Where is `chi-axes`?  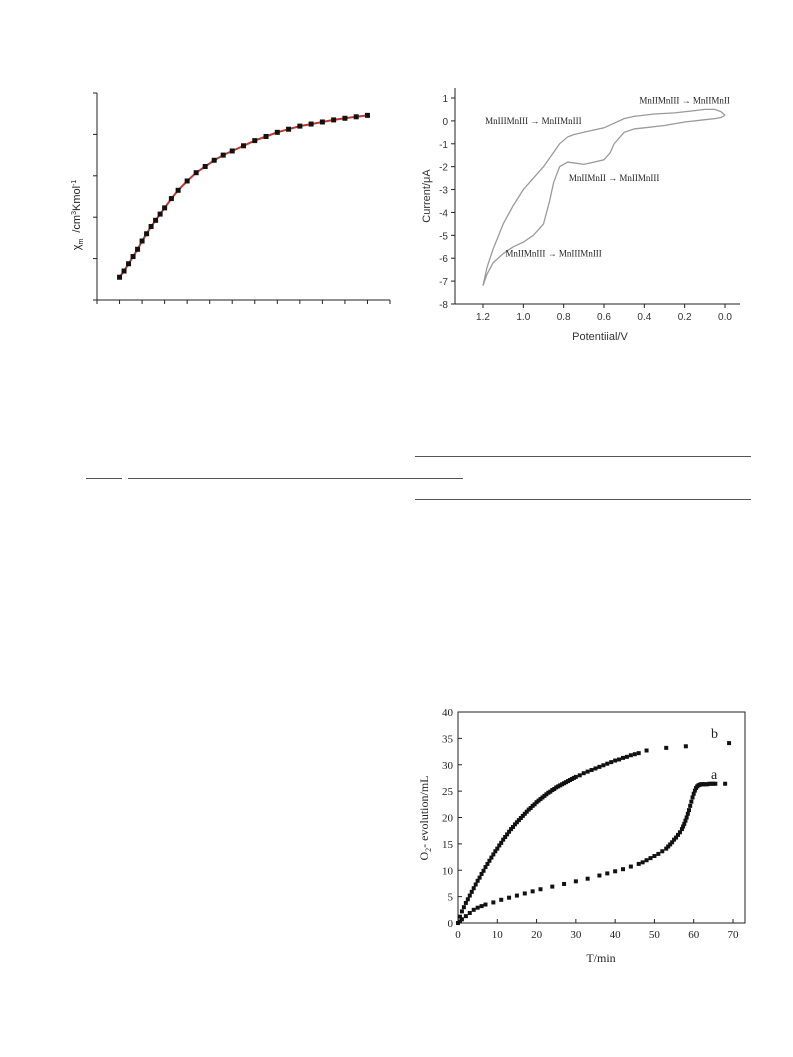
chi-axes is located at coordinates (243, 197).